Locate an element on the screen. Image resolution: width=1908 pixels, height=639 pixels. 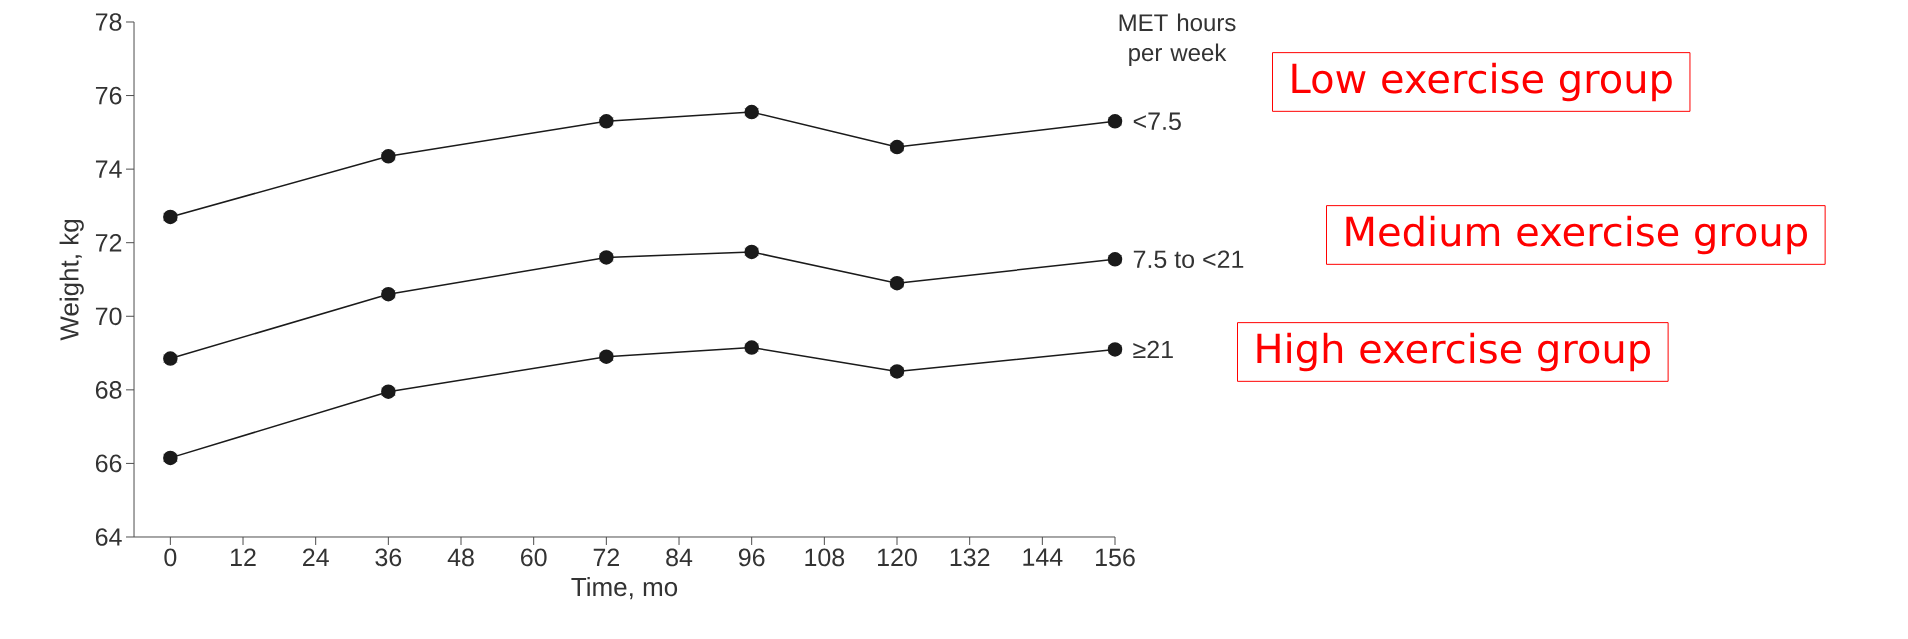
y-tick-label: 78 is located at coordinates (108, 22).